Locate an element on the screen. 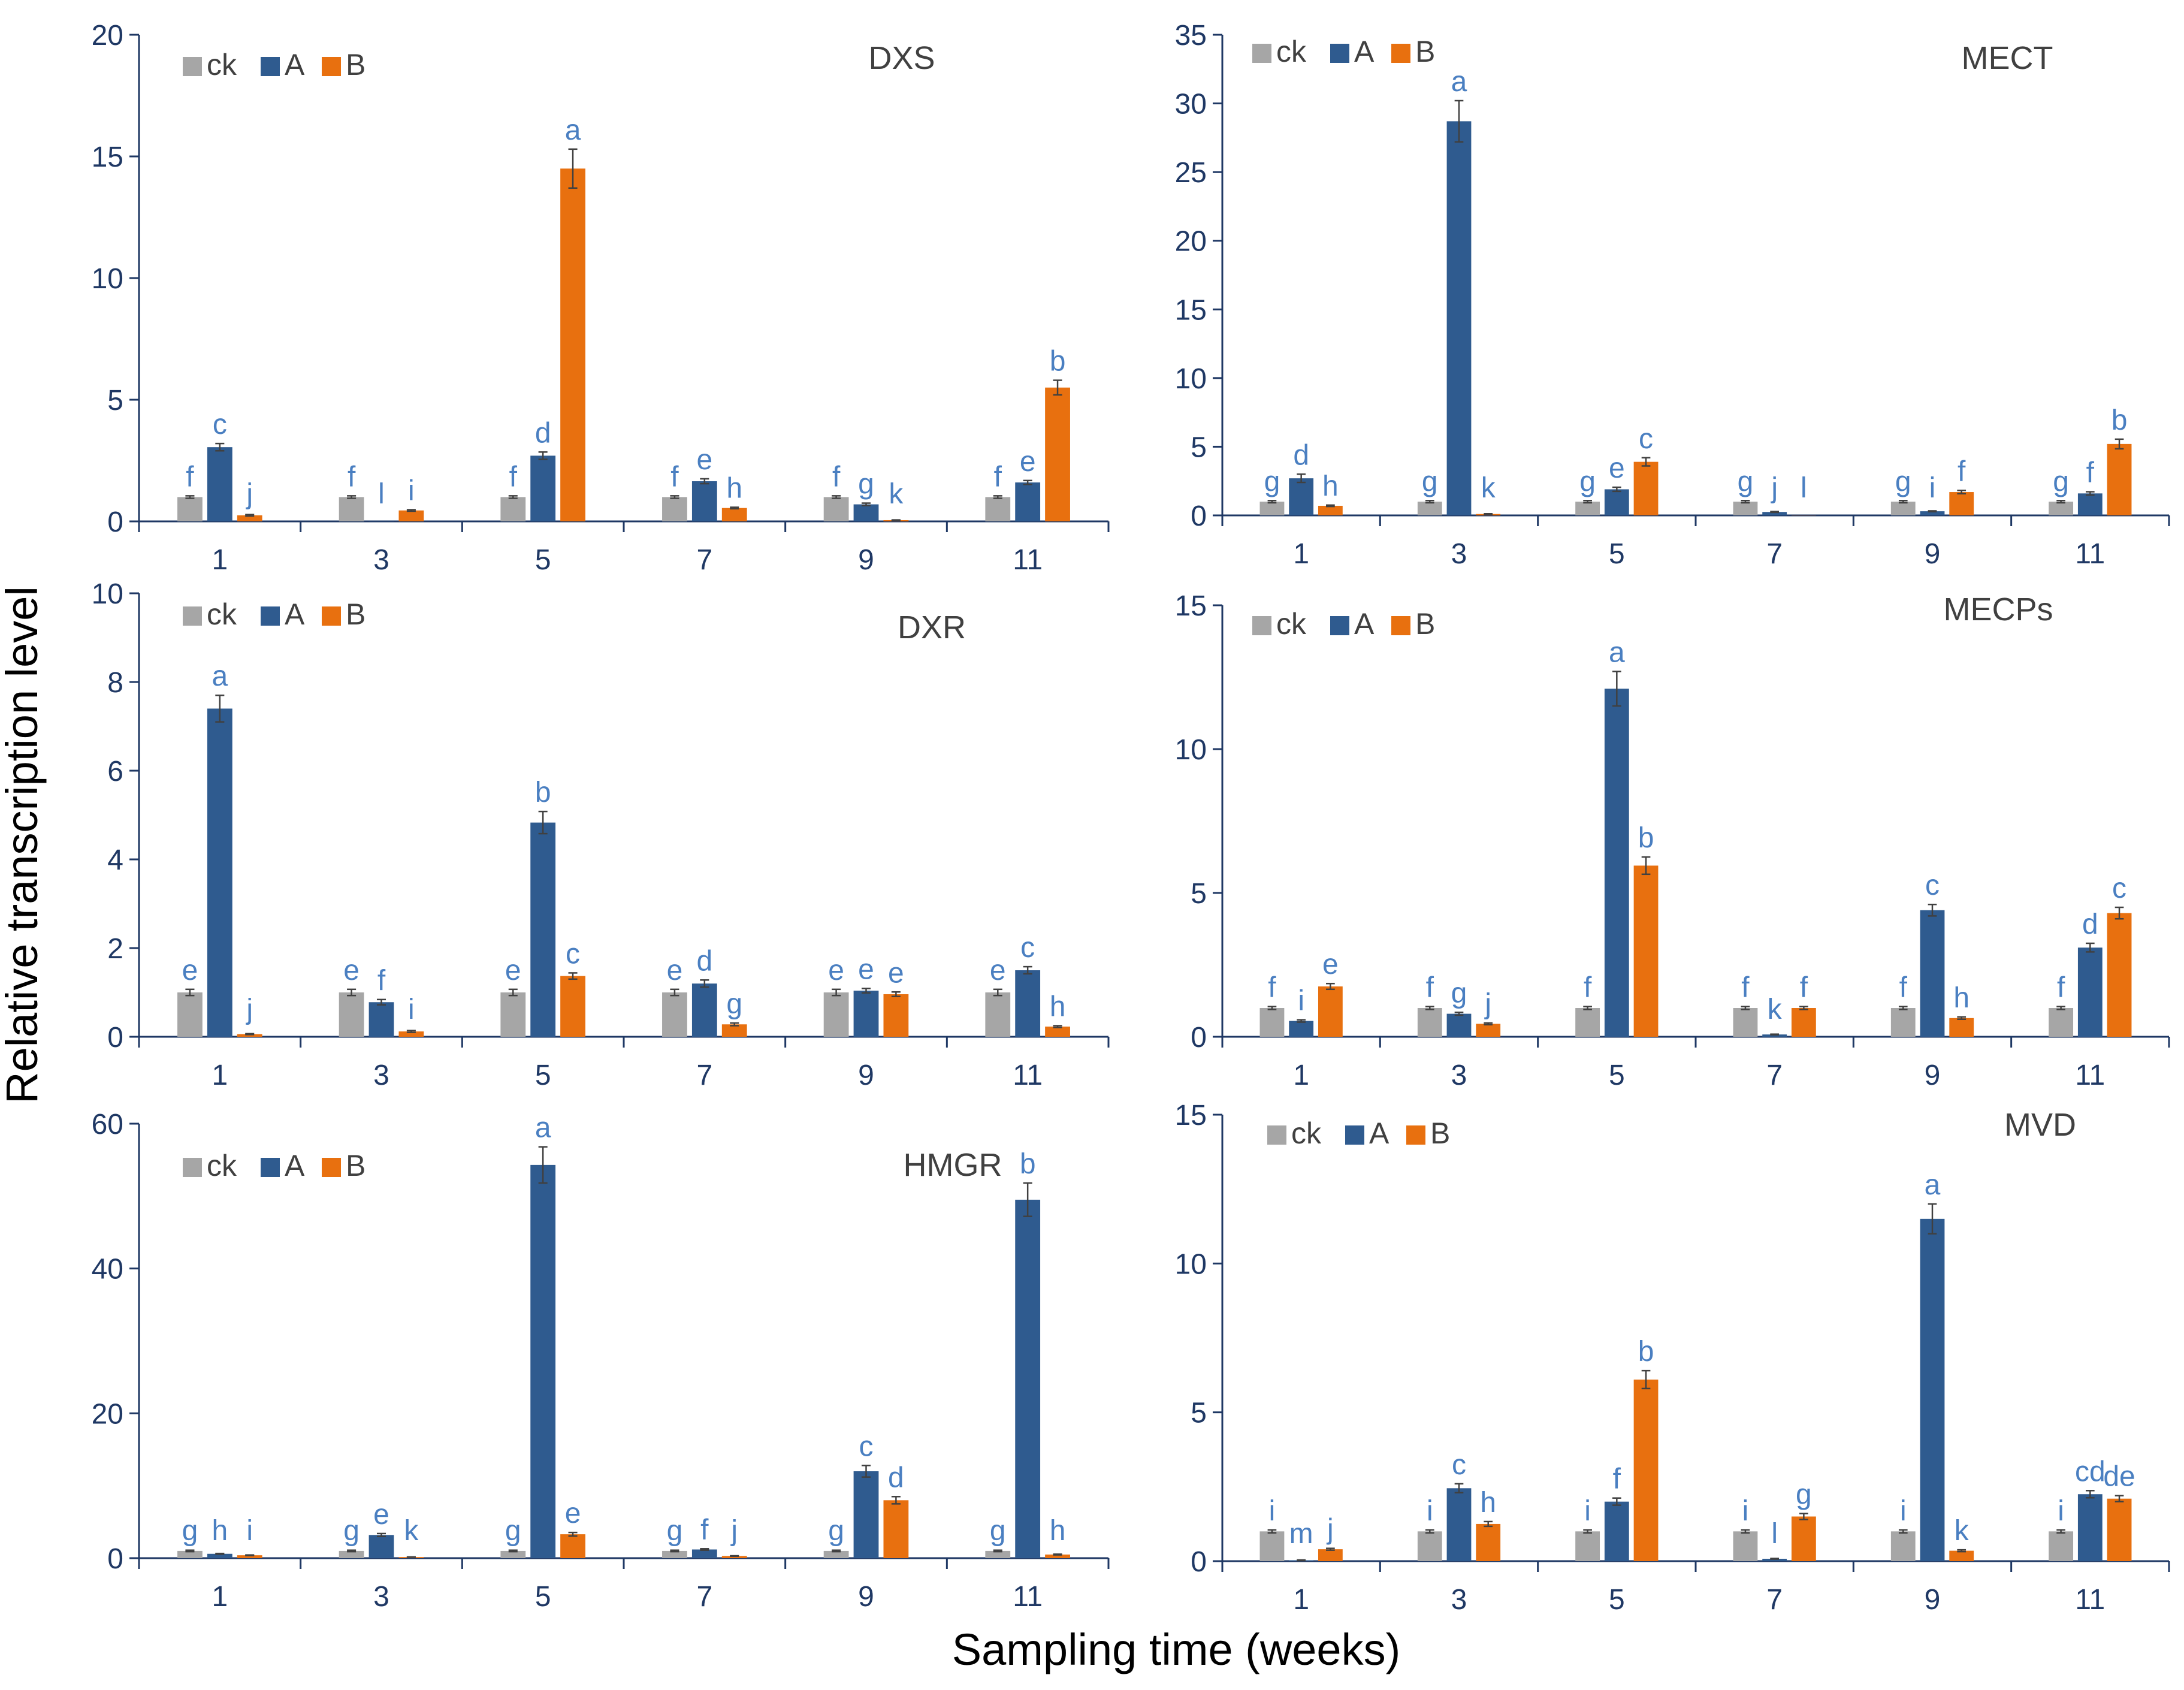  y-tick-label: 10 is located at coordinates (108, 279).